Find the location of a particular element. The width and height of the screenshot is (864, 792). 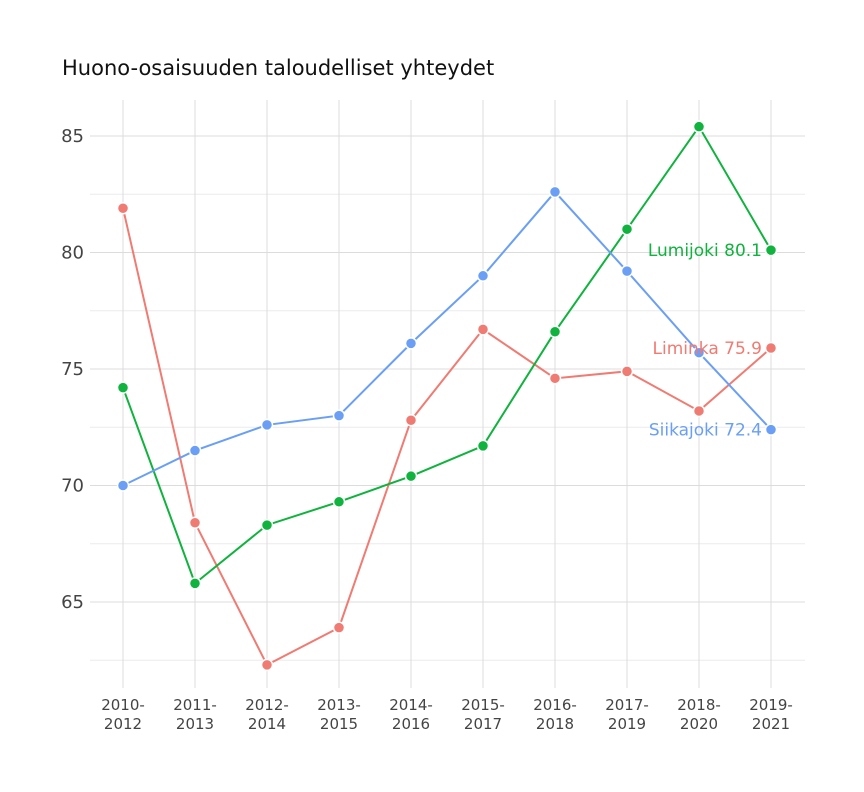

x-tick-label: 2012-2014 is located at coordinates (267, 714).